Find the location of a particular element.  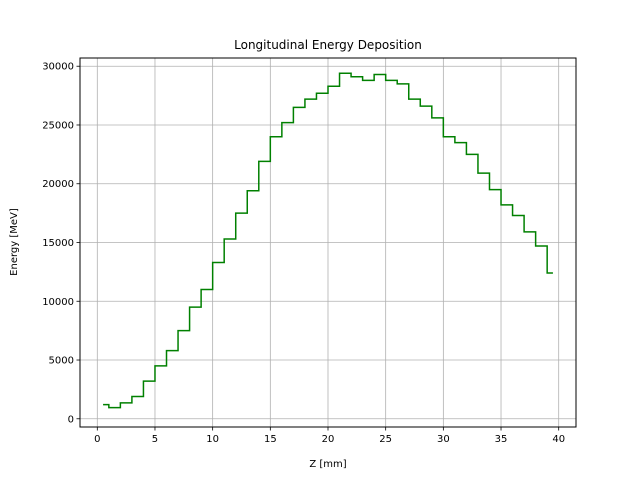

x-tick-label: 15 is located at coordinates (270, 439).